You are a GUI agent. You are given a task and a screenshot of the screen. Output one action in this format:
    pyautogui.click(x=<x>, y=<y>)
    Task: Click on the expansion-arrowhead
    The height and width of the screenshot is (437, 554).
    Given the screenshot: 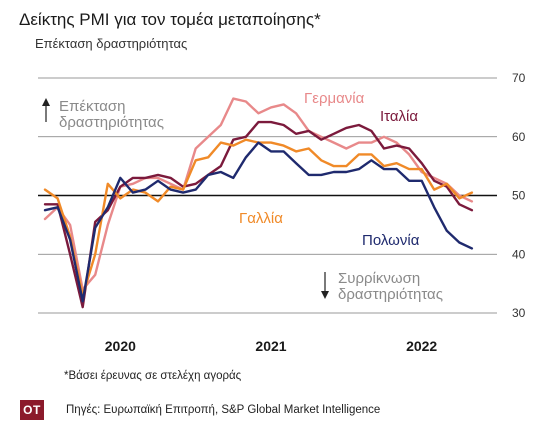 What is the action you would take?
    pyautogui.click(x=46, y=102)
    